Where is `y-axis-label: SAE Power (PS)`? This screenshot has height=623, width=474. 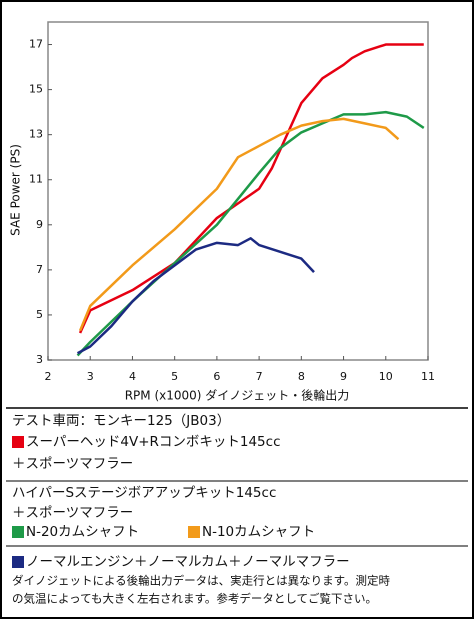 y-axis-label: SAE Power (PS) is located at coordinates (16, 190).